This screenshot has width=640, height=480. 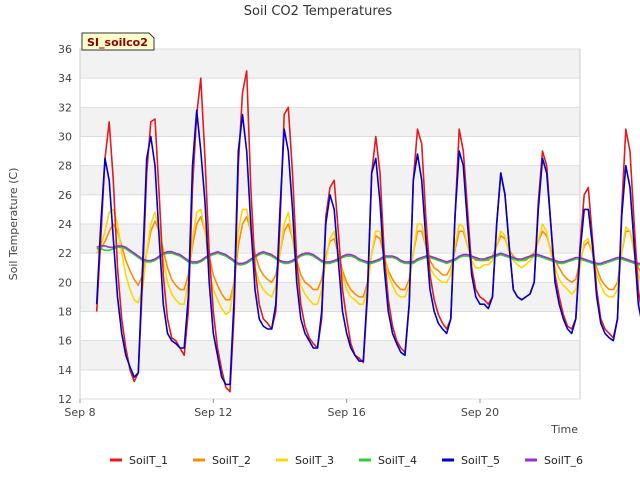 What do you see at coordinates (65, 107) in the screenshot?
I see `y-tick-label: 32` at bounding box center [65, 107].